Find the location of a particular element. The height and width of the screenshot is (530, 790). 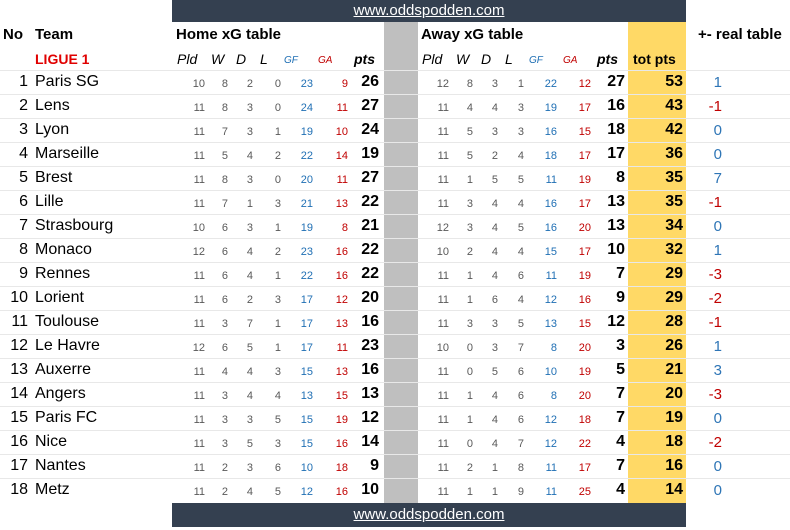

total-points: 29 is located at coordinates (674, 273).